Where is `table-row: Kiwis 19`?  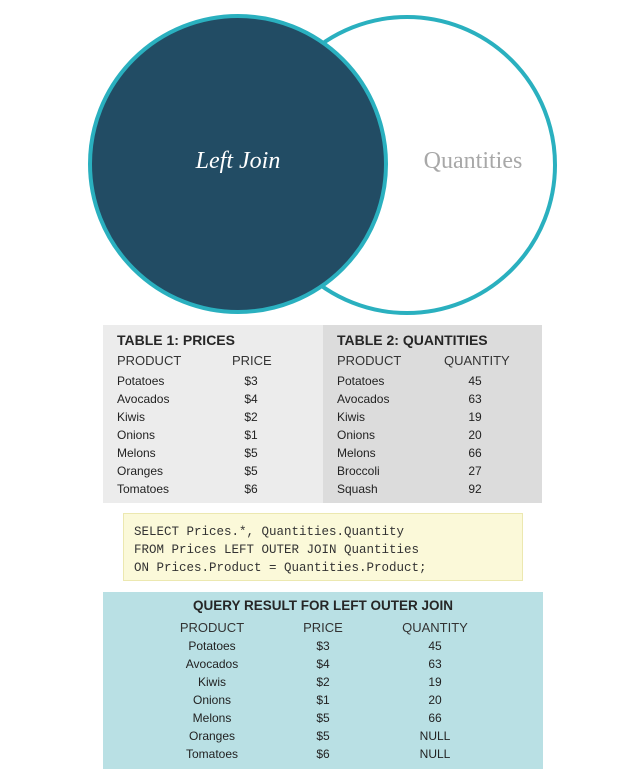 table-row: Kiwis 19 is located at coordinates (432, 419).